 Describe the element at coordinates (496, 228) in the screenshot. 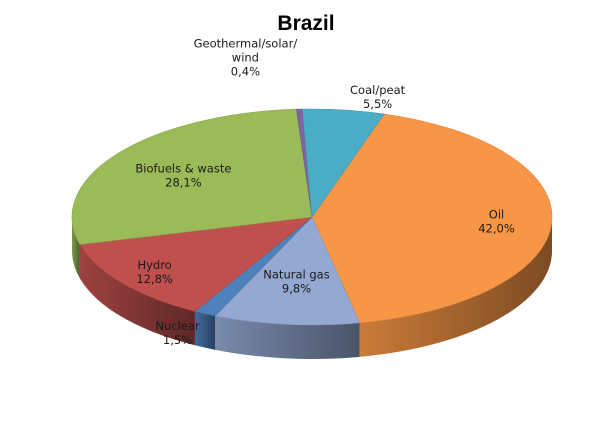

I see `value-oil: 42,0%` at that location.